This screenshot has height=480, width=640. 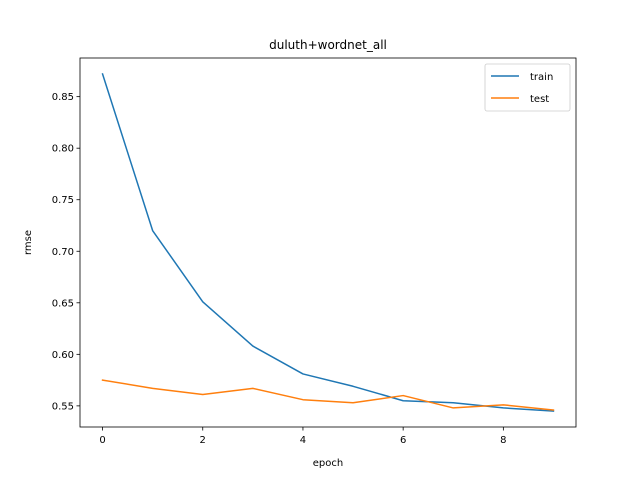 I want to click on y-tick-label: 0.55, so click(x=63, y=406).